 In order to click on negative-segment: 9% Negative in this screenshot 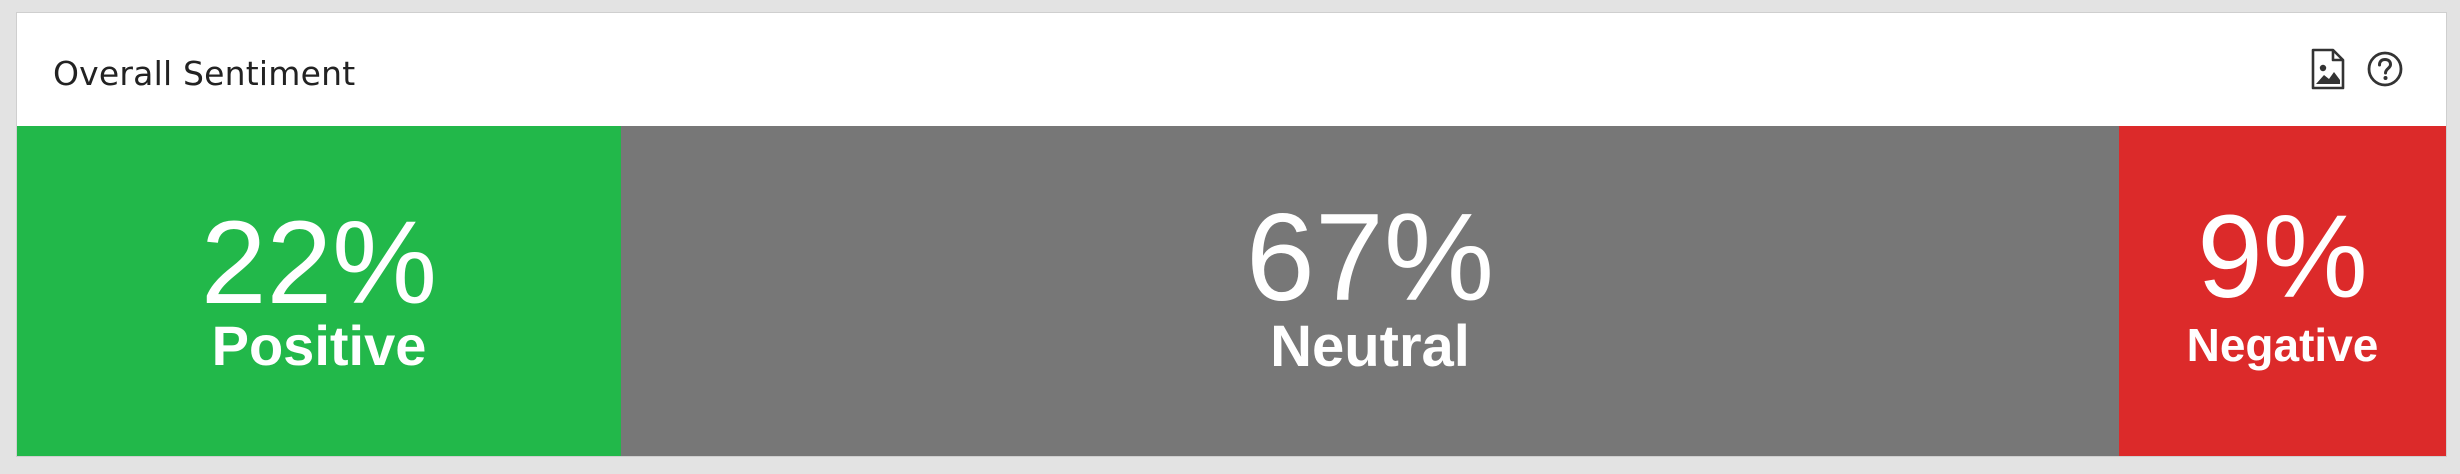, I will do `click(2282, 291)`.